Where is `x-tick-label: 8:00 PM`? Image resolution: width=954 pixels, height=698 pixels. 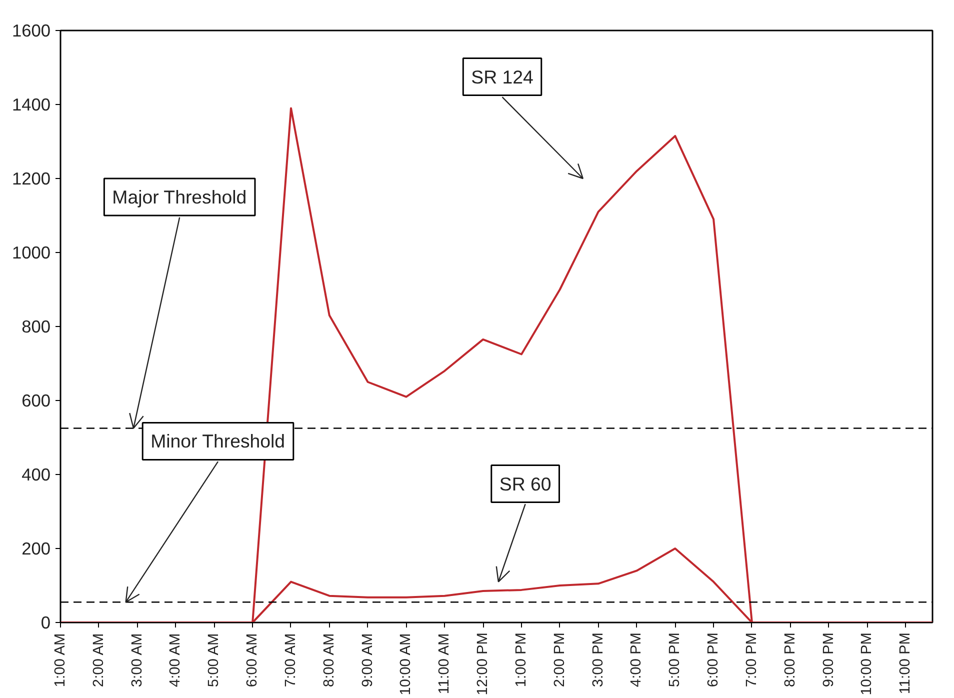
x-tick-label: 8:00 PM is located at coordinates (790, 660).